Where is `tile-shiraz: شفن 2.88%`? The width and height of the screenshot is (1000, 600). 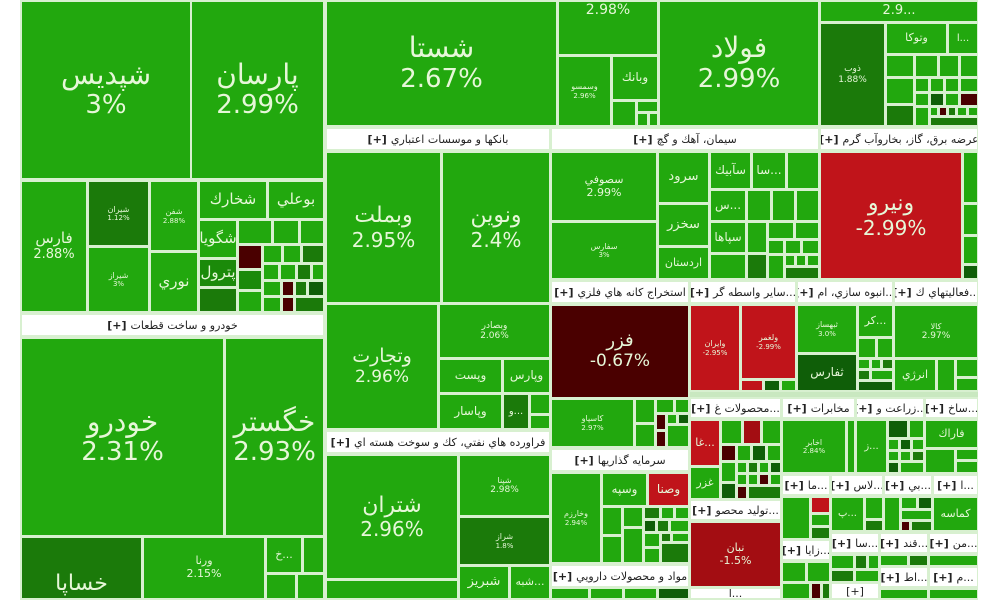
tile-shiraz: شفن 2.88% is located at coordinates (174, 216).